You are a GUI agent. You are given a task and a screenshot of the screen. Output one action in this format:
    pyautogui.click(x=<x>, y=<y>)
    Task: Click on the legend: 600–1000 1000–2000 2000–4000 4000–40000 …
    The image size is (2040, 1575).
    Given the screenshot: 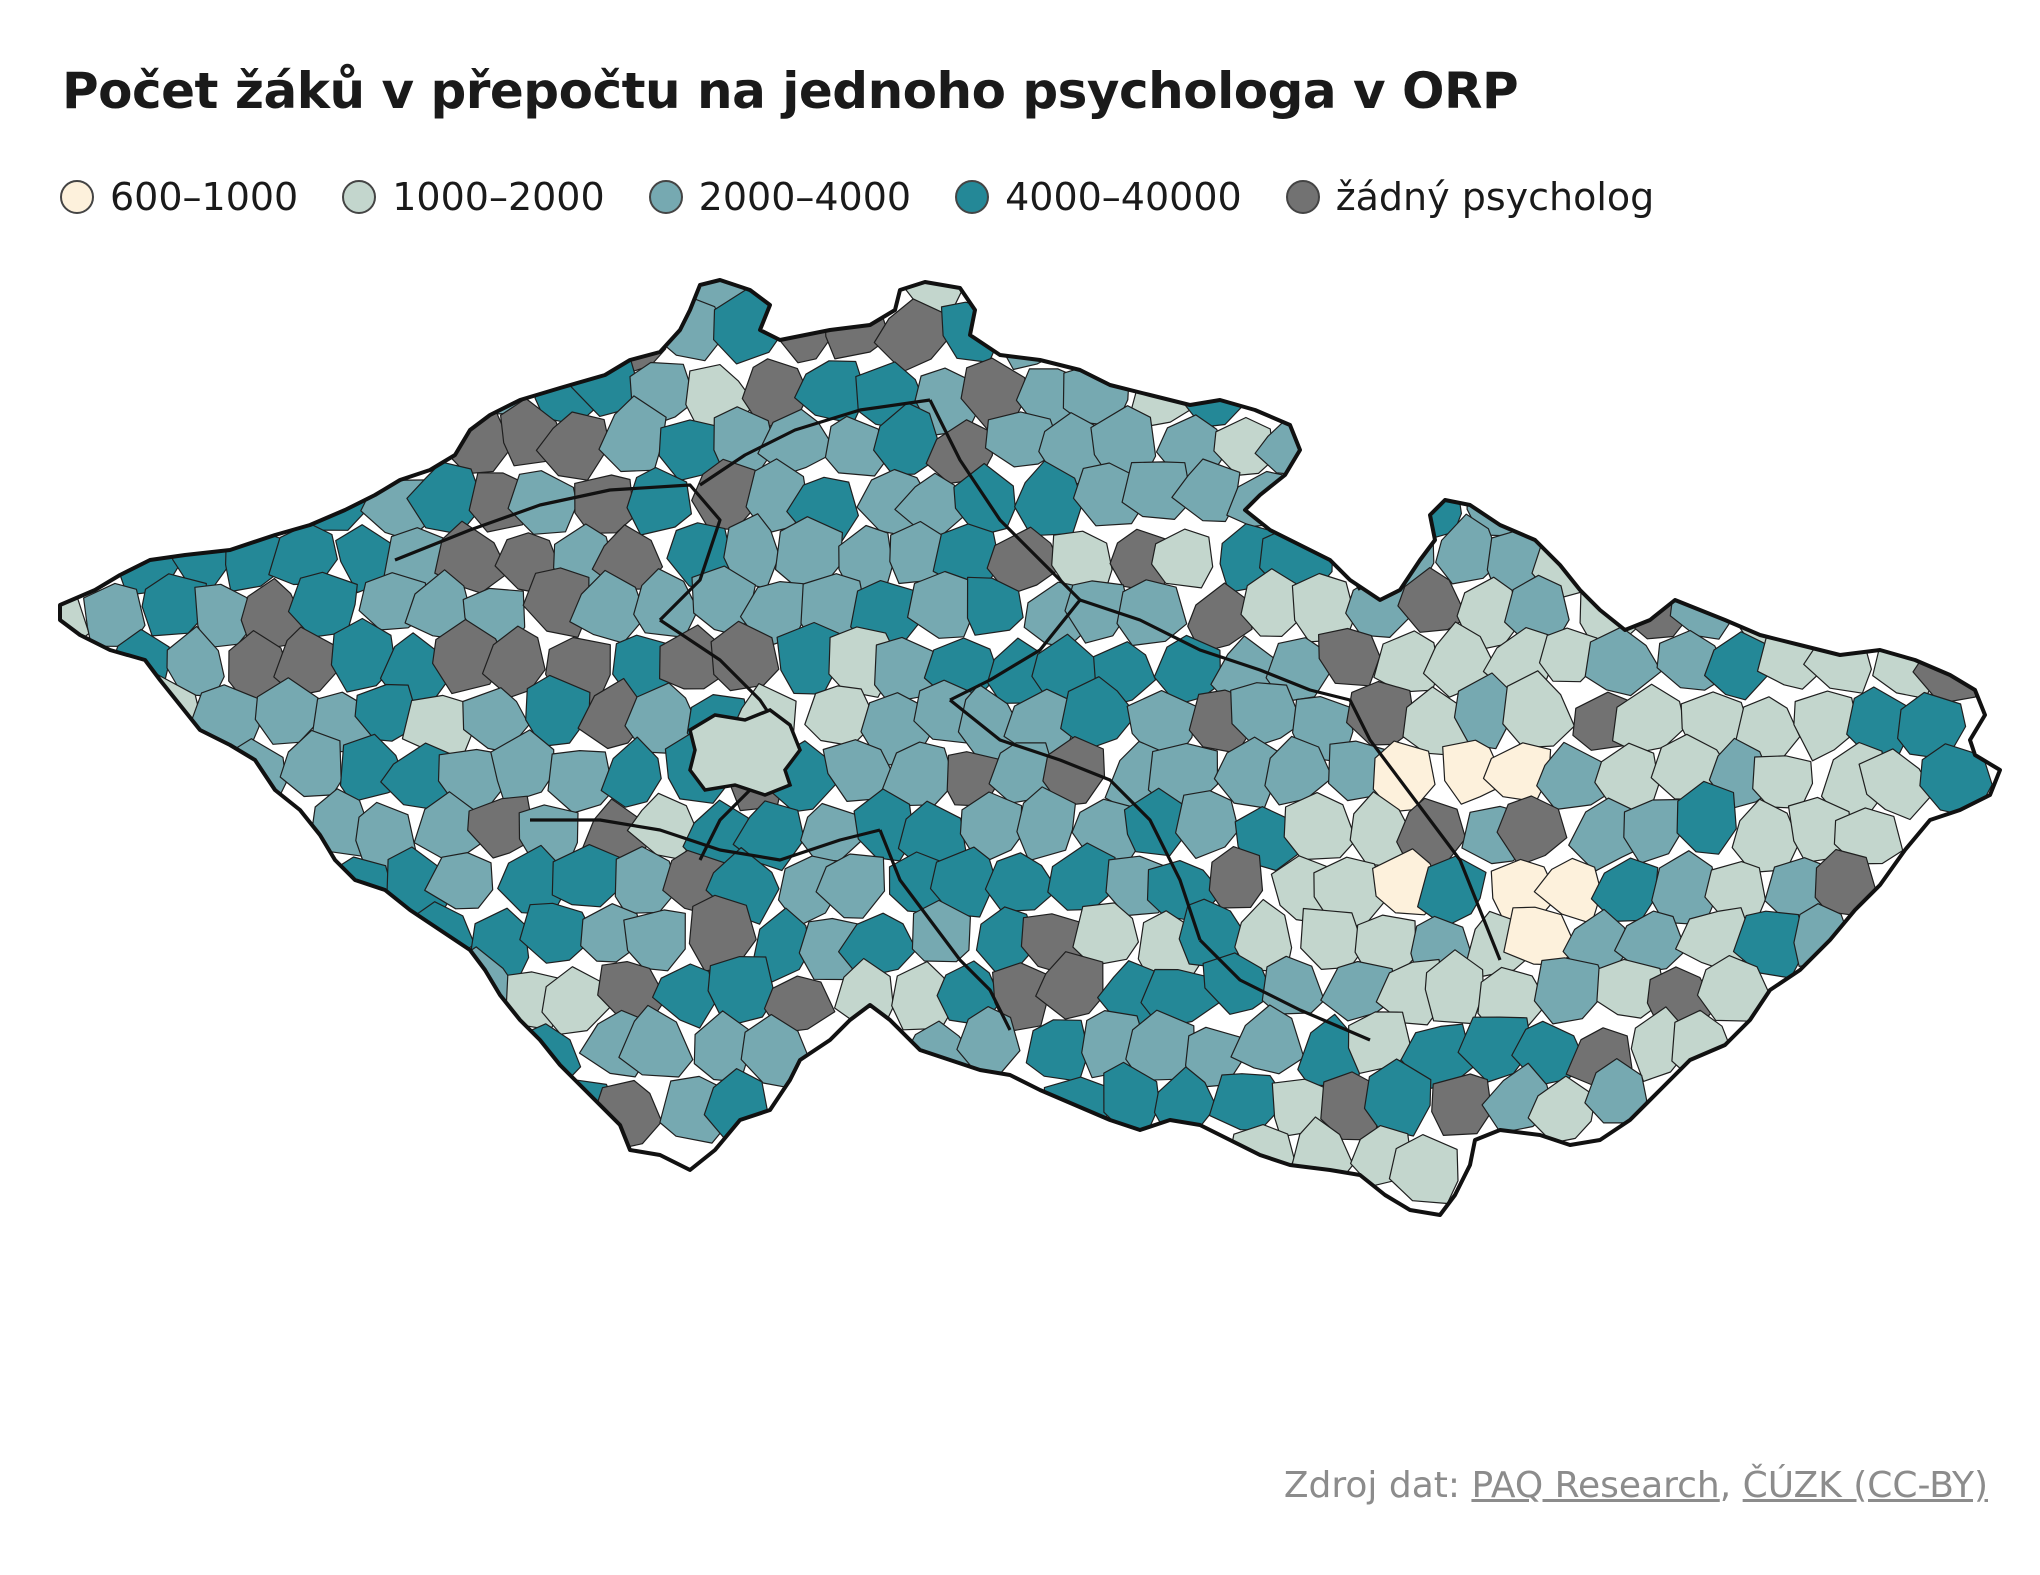 What is the action you would take?
    pyautogui.click(x=879, y=197)
    